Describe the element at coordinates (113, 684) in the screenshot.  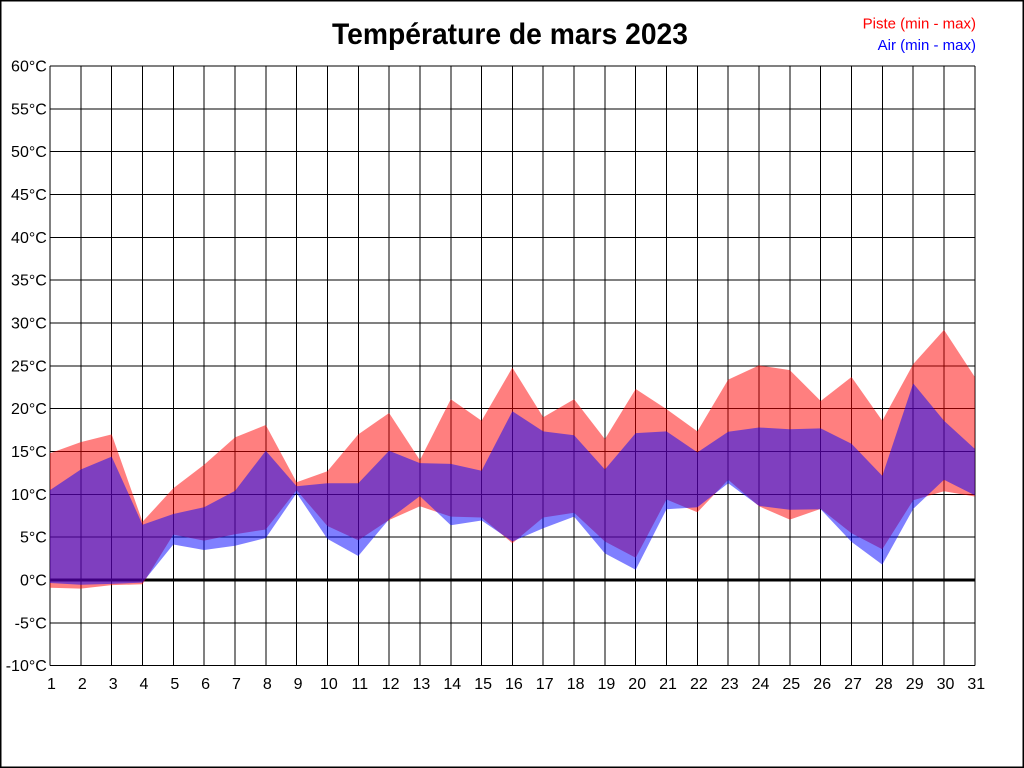
I see `svg-text: 3` at that location.